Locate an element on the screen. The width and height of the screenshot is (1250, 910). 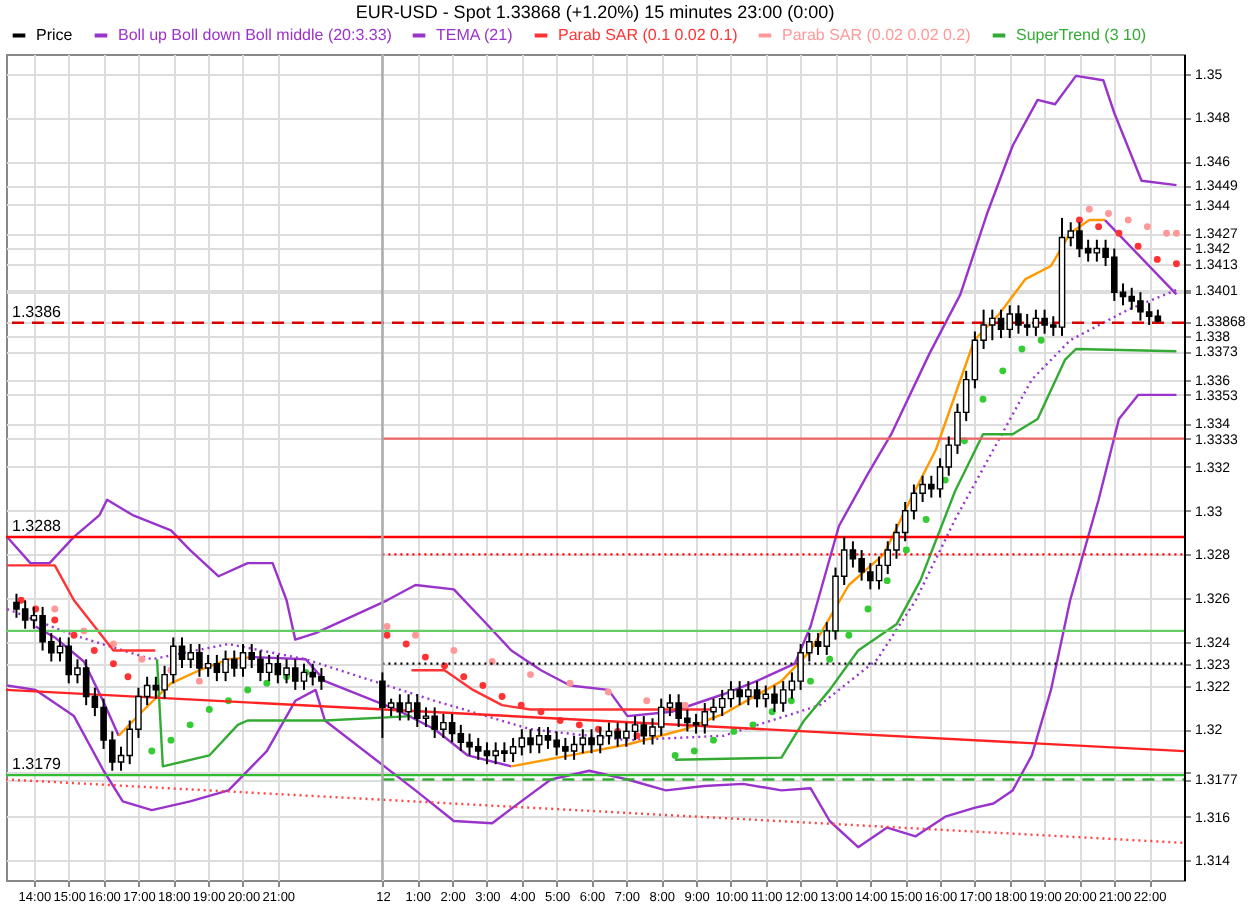
ref-line-label: 1.3386 is located at coordinates (37, 311).